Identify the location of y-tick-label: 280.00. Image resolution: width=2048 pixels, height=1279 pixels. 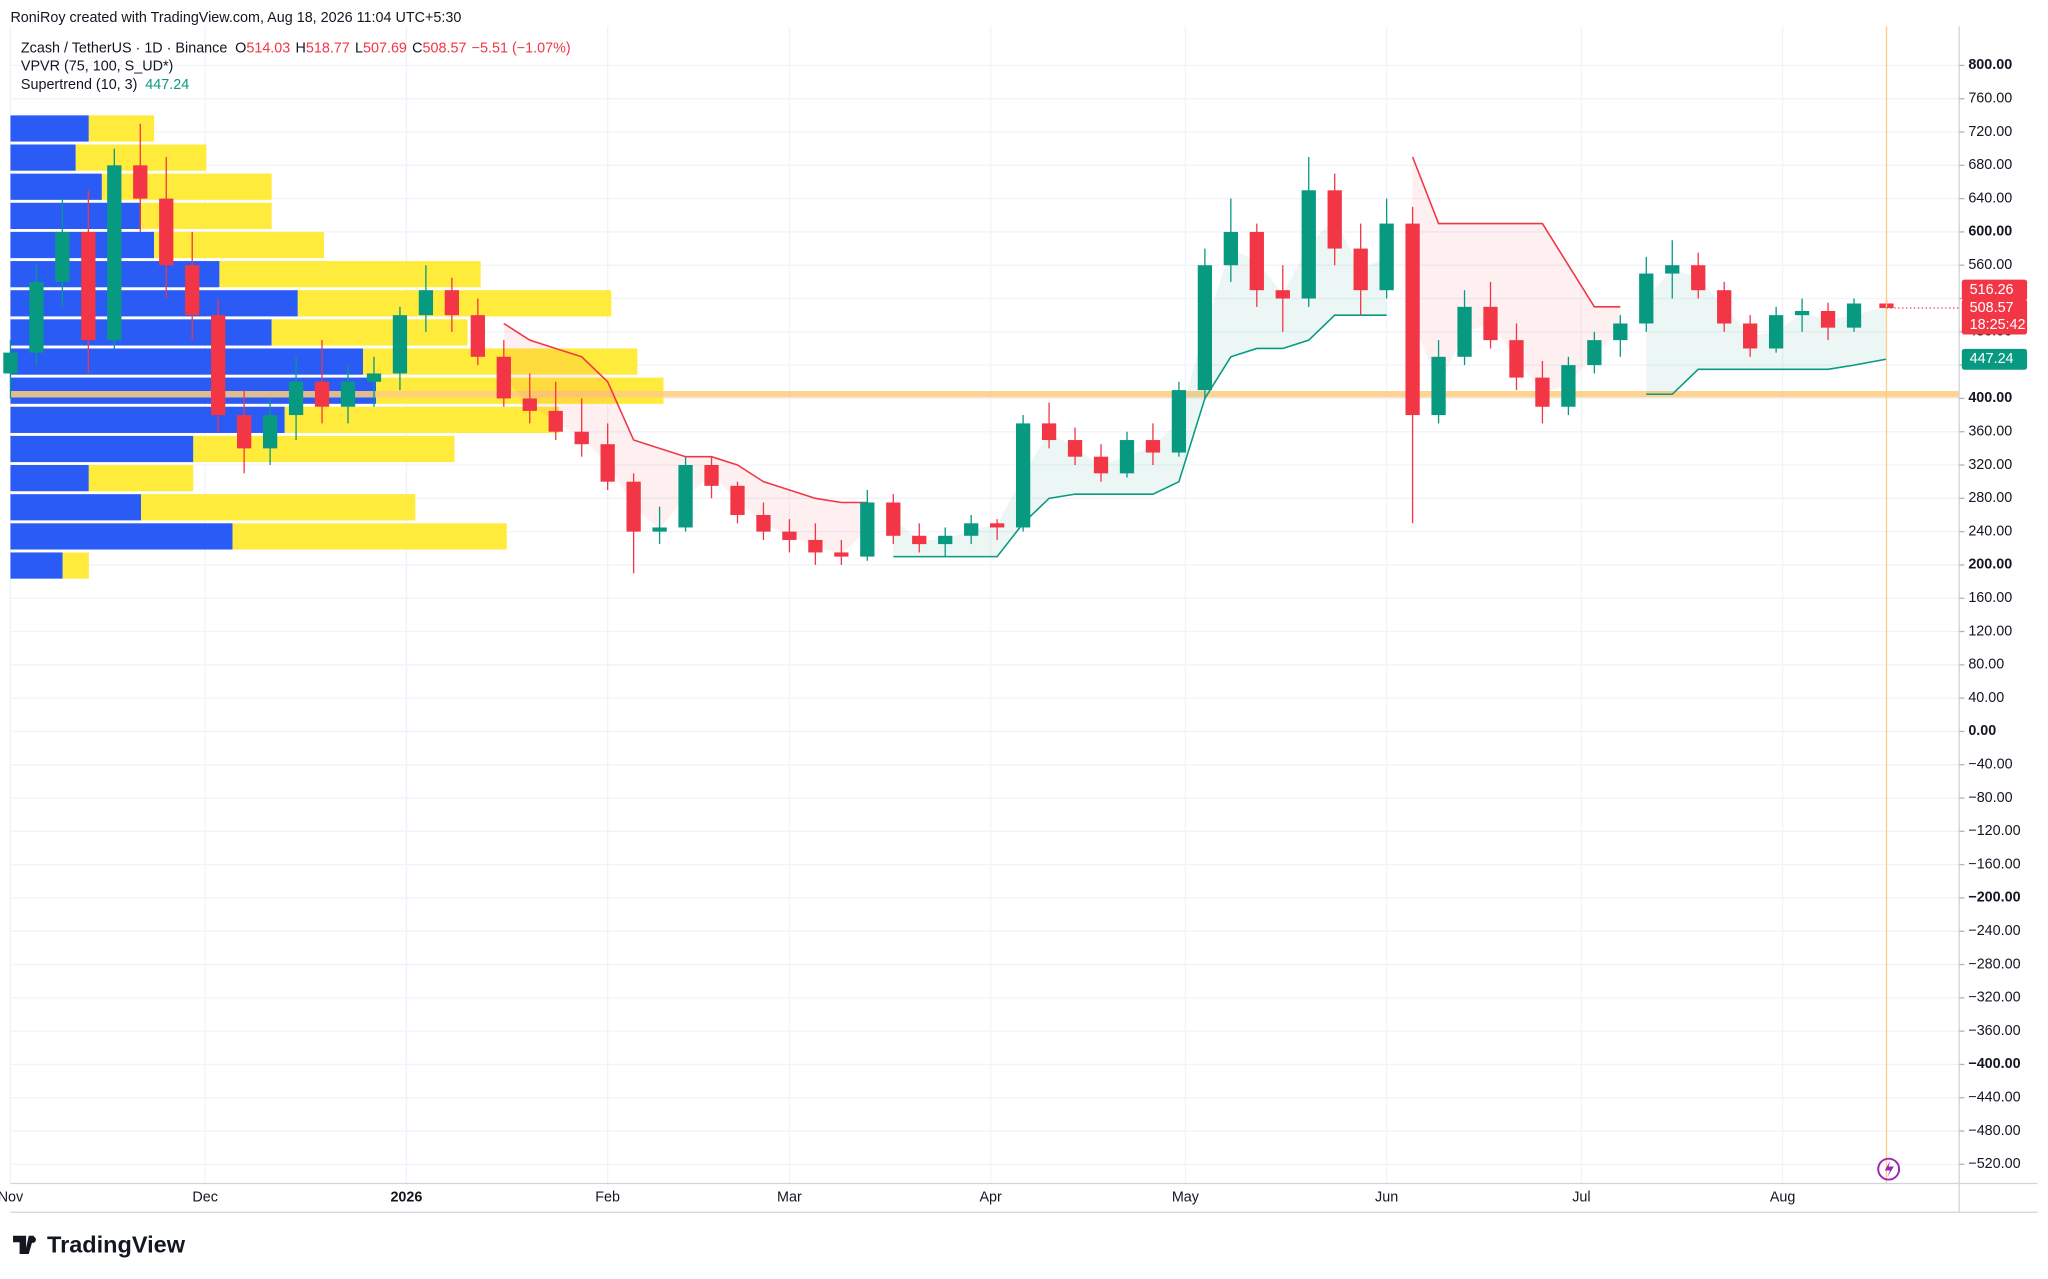
(1990, 498).